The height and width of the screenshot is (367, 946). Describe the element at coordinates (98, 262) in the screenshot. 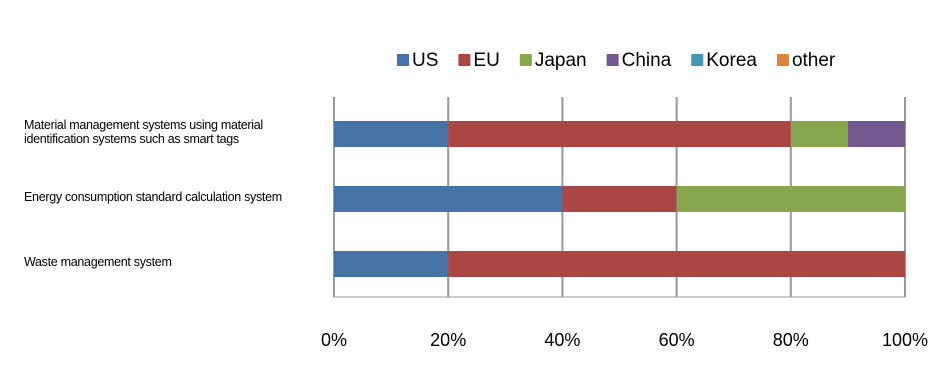

I see `y-tick-label: Waste management system` at that location.